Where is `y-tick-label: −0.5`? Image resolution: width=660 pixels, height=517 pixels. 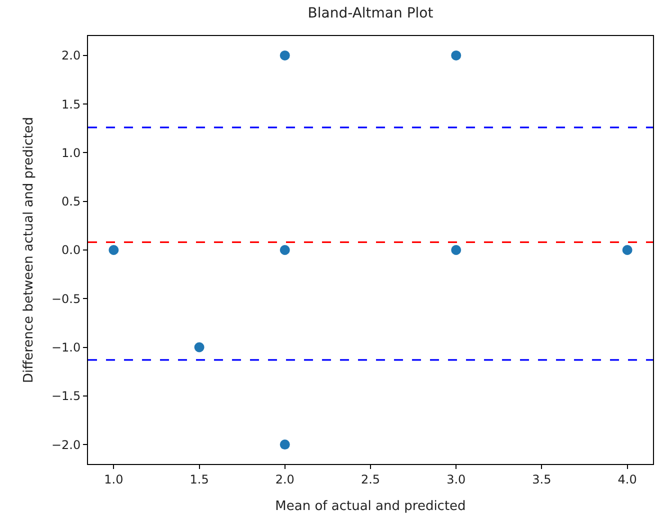
y-tick-label: −0.5 is located at coordinates (66, 299).